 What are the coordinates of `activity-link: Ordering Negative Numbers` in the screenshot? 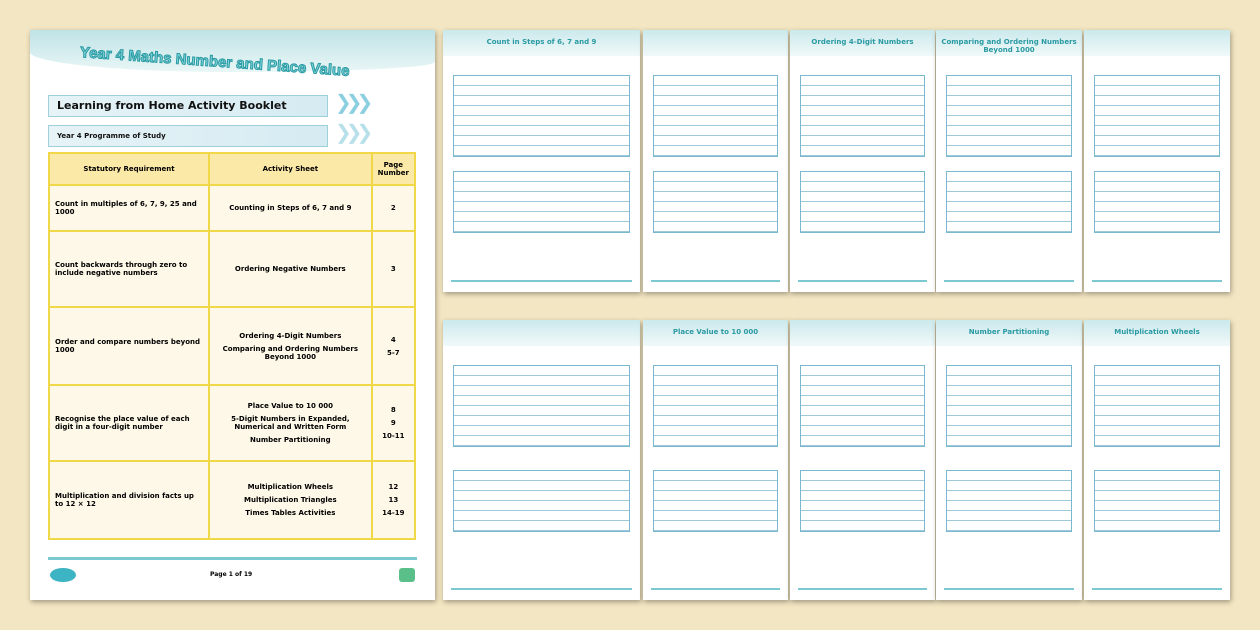 It's located at (290, 269).